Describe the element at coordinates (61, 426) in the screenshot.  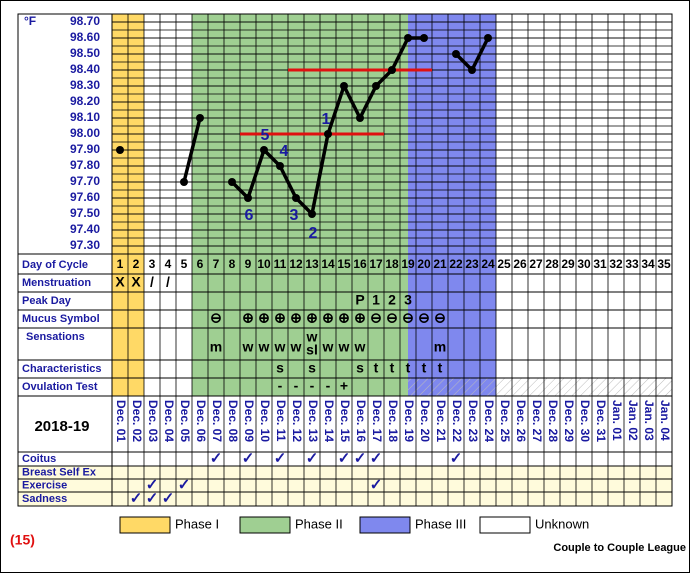
I see `year-label: 2018-19` at that location.